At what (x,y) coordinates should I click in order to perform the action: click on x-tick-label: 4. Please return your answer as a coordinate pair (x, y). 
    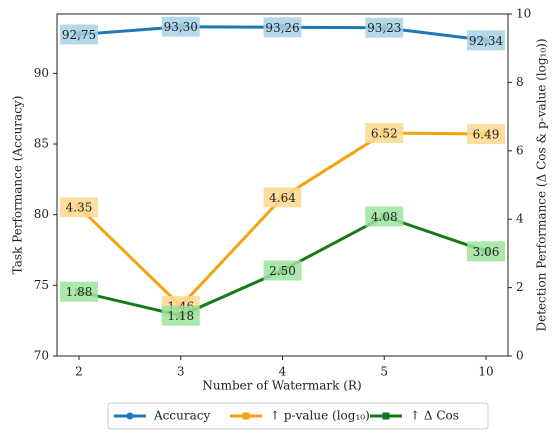
    Looking at the image, I should click on (283, 372).